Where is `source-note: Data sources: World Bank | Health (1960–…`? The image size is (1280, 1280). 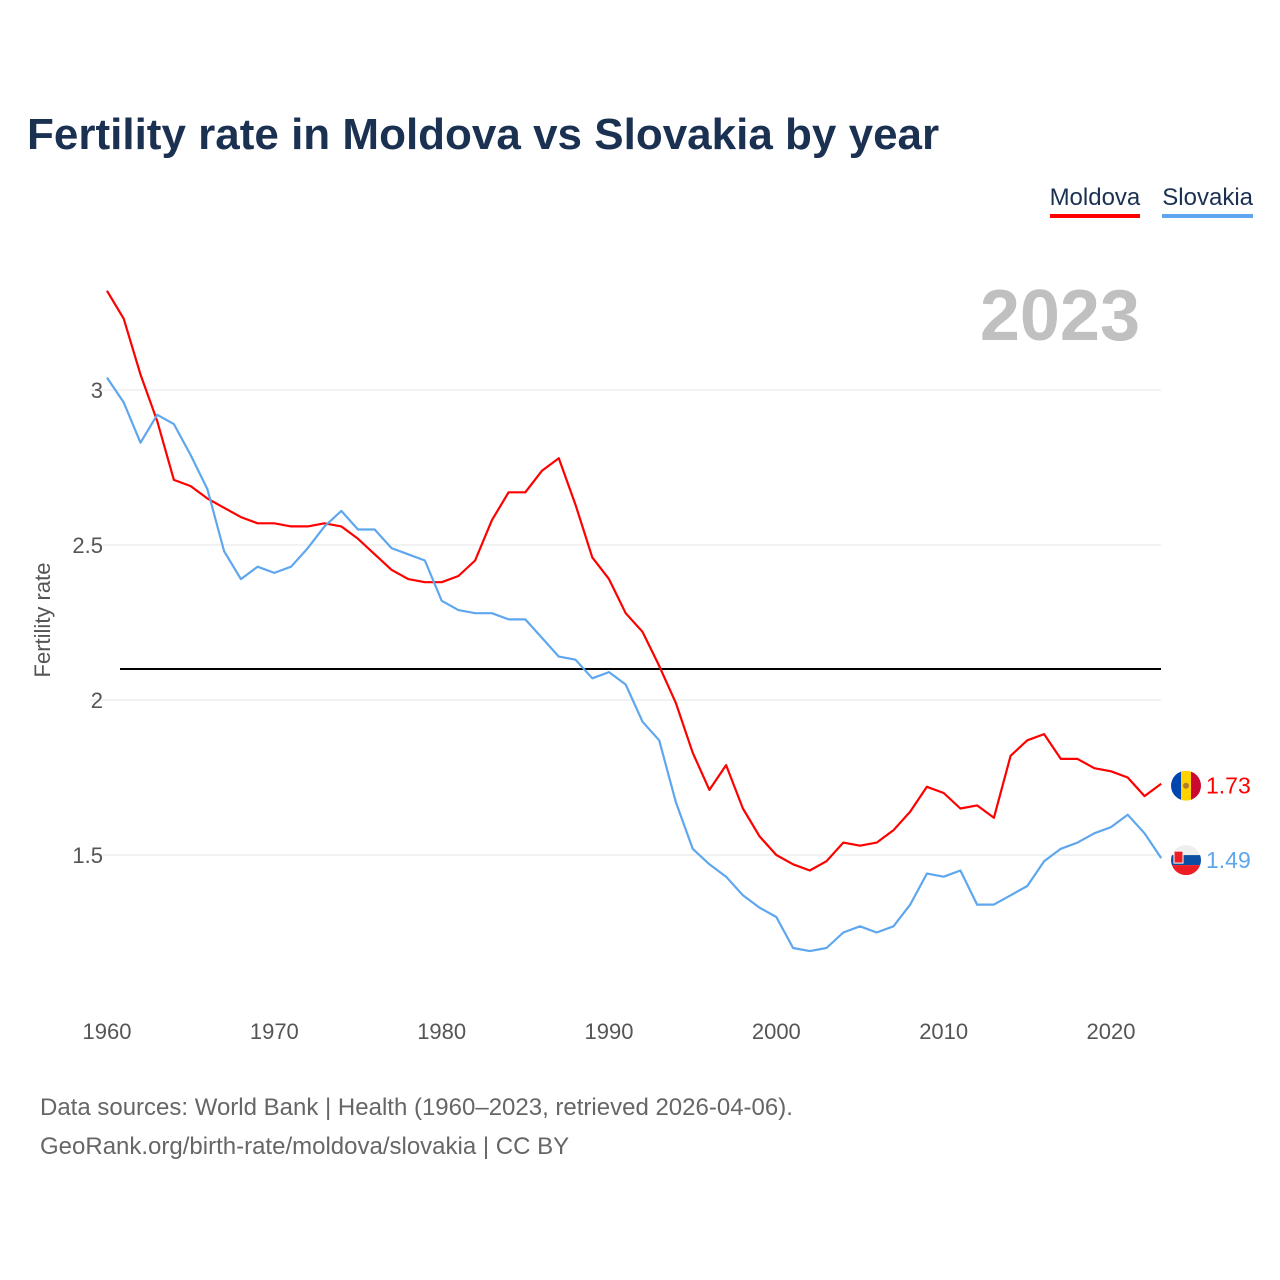
source-note: Data sources: World Bank | Health (1960–… is located at coordinates (416, 1127).